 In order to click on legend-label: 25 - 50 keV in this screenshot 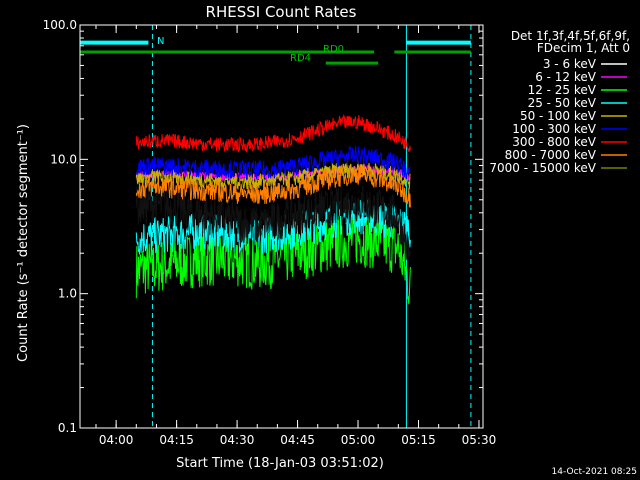, I will do `click(562, 103)`.